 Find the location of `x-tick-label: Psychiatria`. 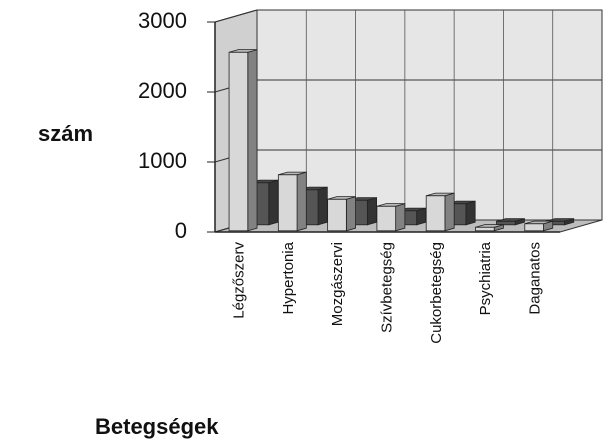

x-tick-label: Psychiatria is located at coordinates (485, 278).